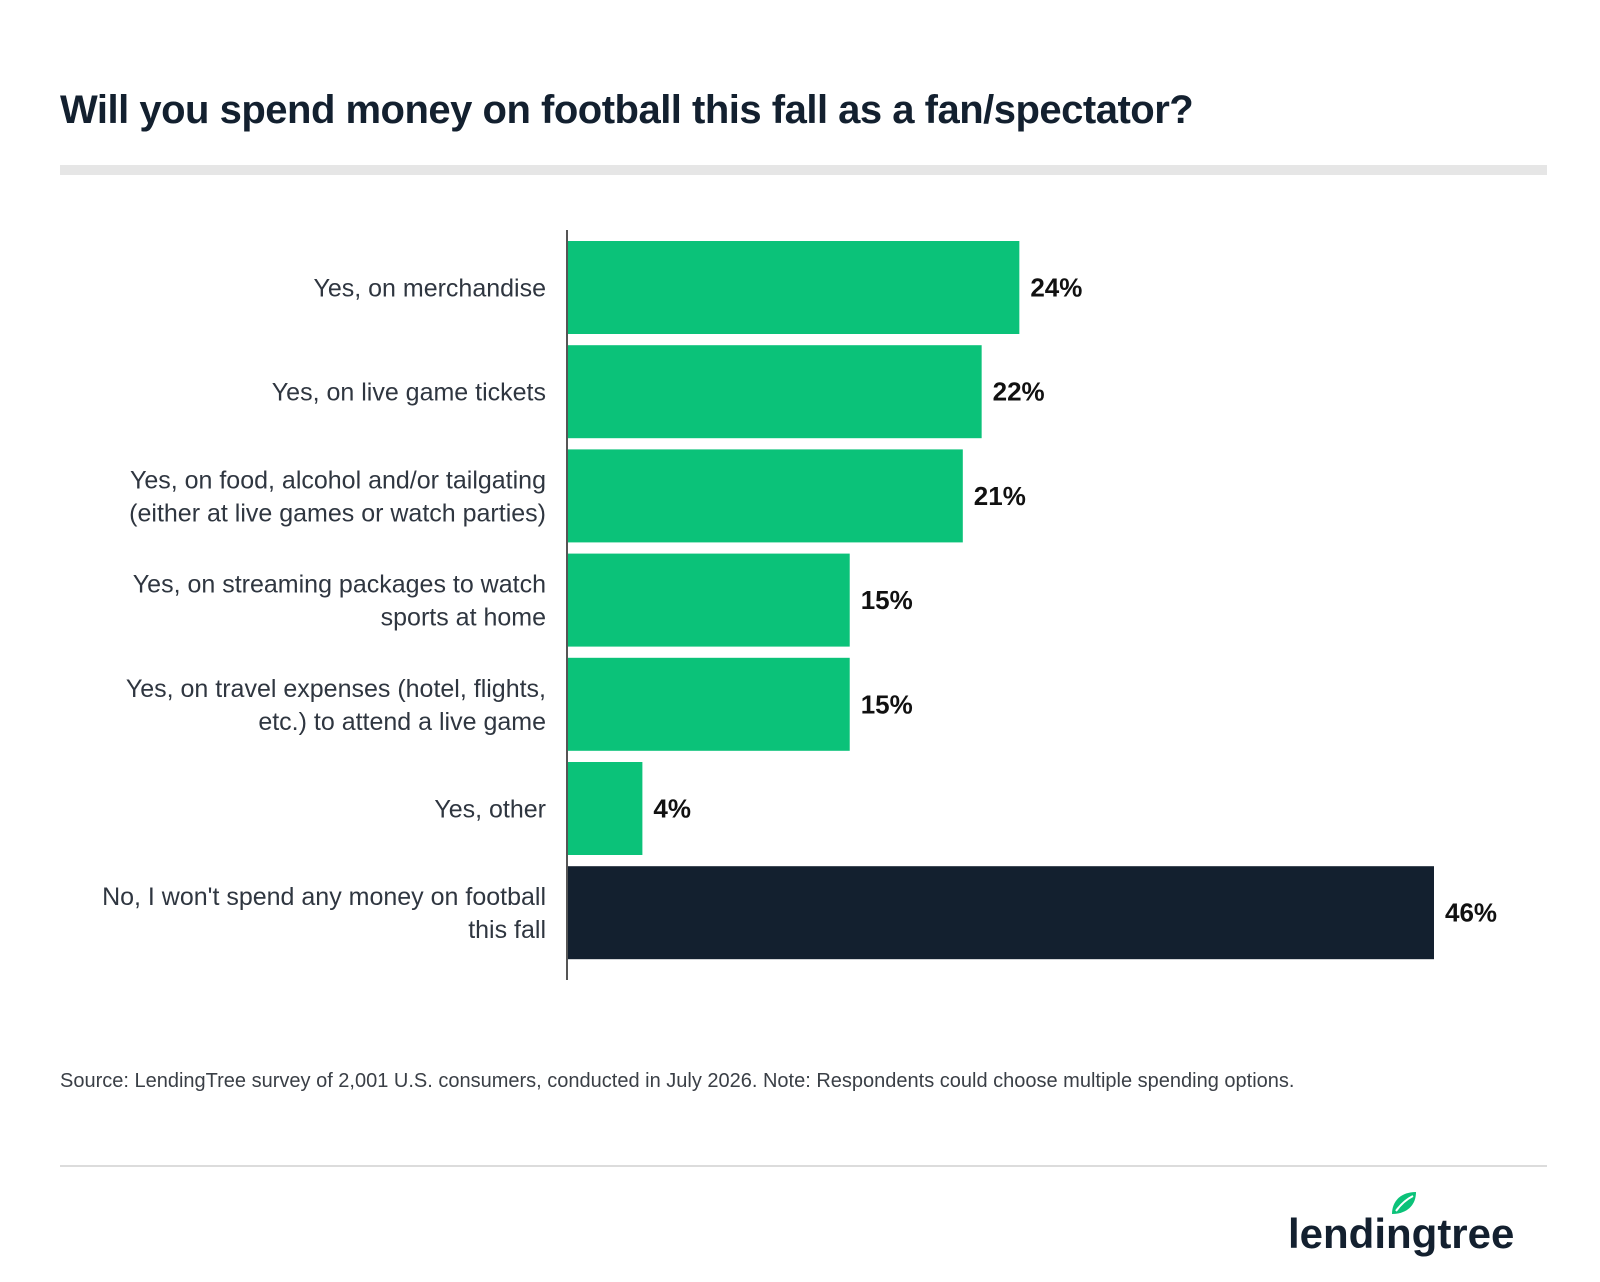  I want to click on category-label: Yes, other, so click(490, 810).